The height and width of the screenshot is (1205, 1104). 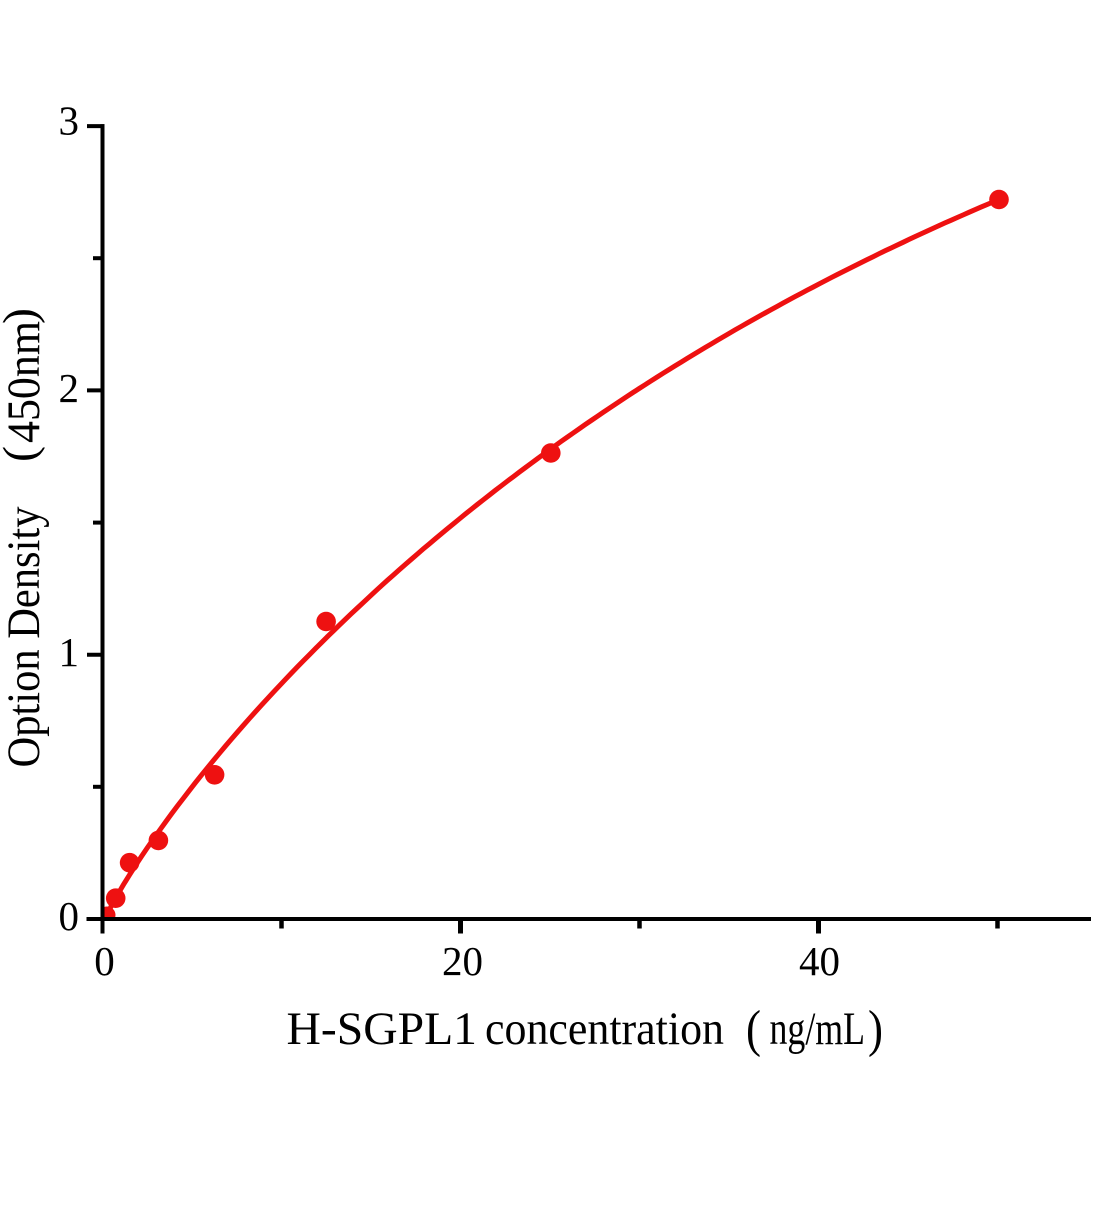 I want to click on svg-text: Option Density, so click(x=25, y=636).